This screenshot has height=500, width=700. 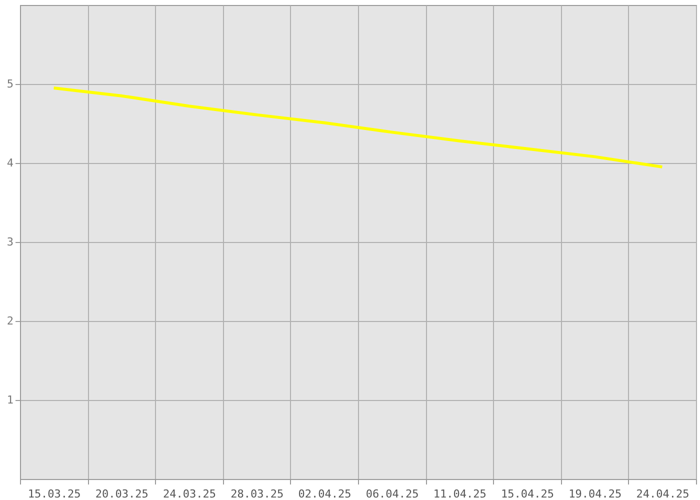 I want to click on x-tick-label: 28.03.25, so click(x=257, y=494).